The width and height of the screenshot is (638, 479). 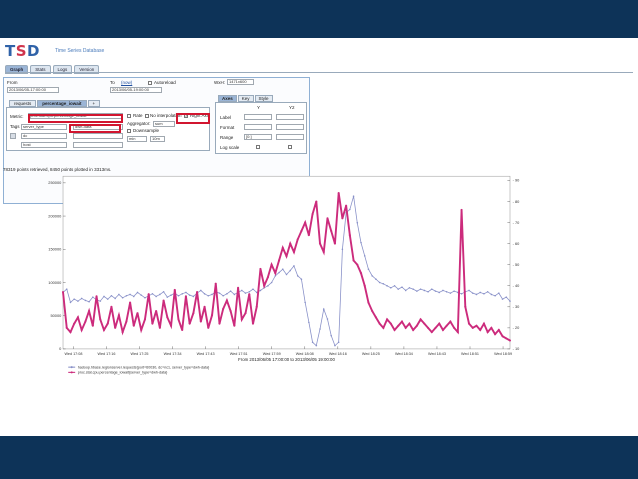 I want to click on x-tick-label: Wed 17:43, so click(x=206, y=354).